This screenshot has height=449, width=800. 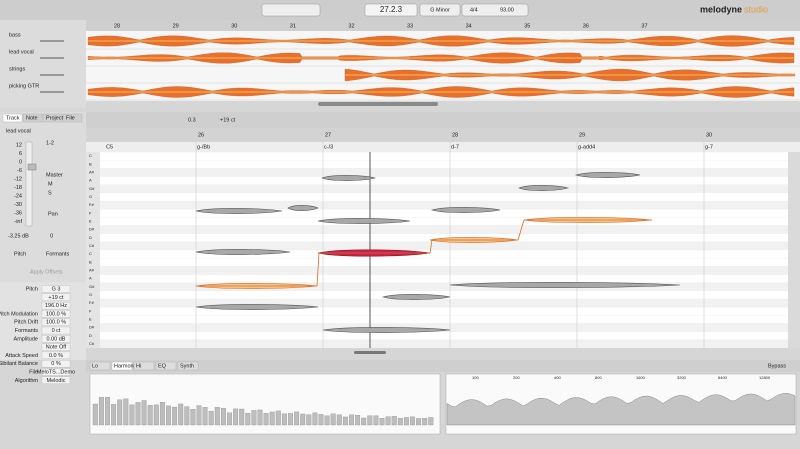 I want to click on track-name: strings, so click(x=17, y=69).